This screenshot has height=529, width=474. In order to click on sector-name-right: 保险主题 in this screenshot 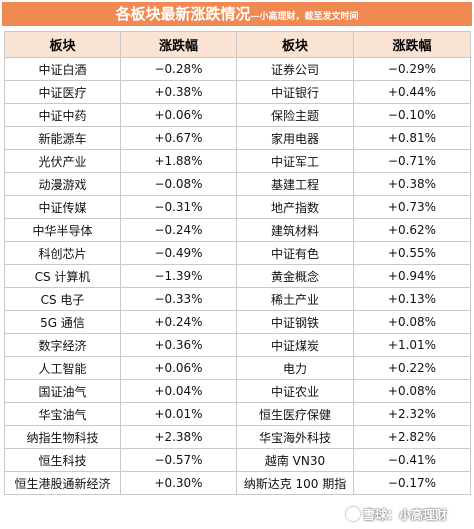, I will do `click(295, 115)`.